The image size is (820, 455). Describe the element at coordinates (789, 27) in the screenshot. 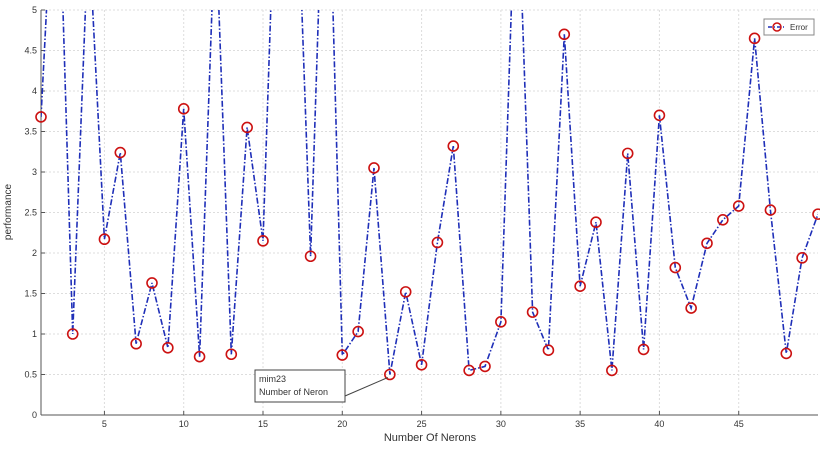

I see `legend: Error` at that location.